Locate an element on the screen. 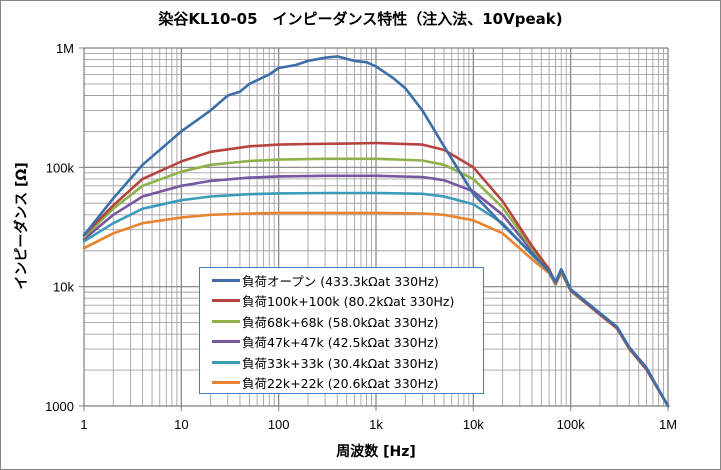 This screenshot has width=721, height=470. legend-item: 負荷100k+100k (80.2kΩat 330Hz) is located at coordinates (347, 301).